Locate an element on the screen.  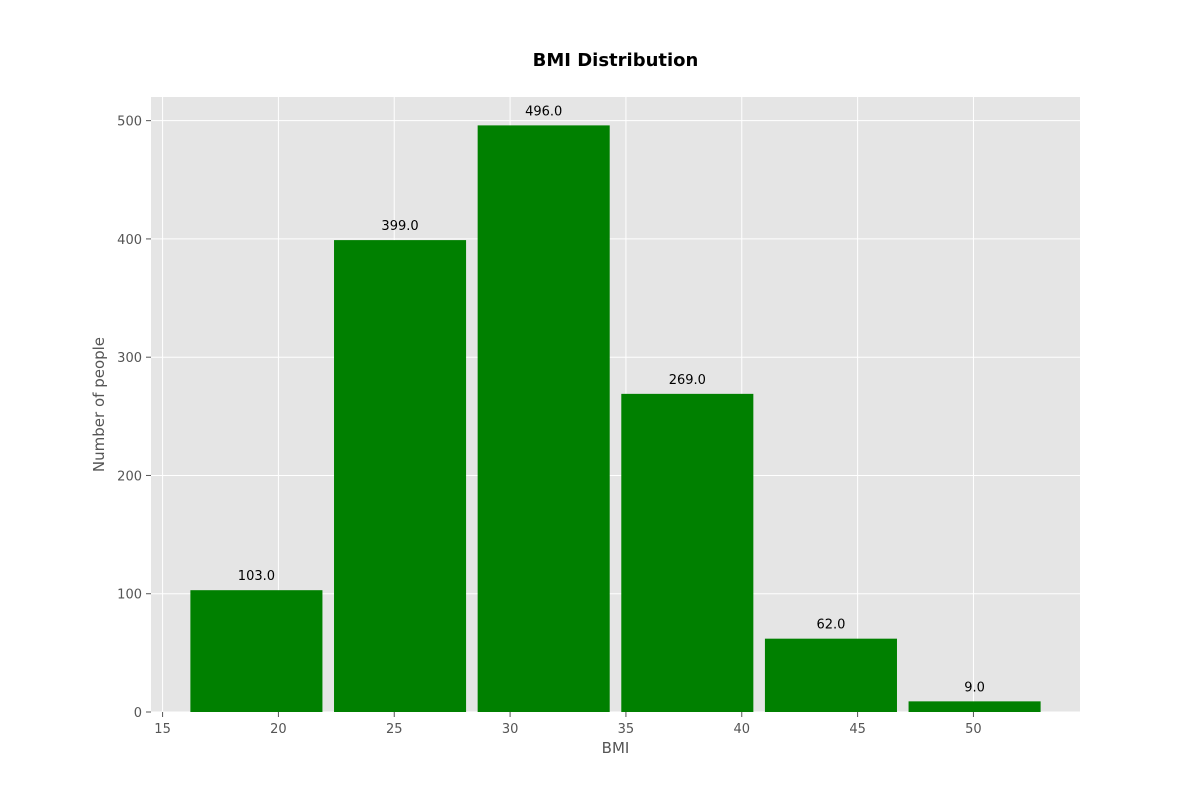
x-tick-label: 15 is located at coordinates (162, 729).